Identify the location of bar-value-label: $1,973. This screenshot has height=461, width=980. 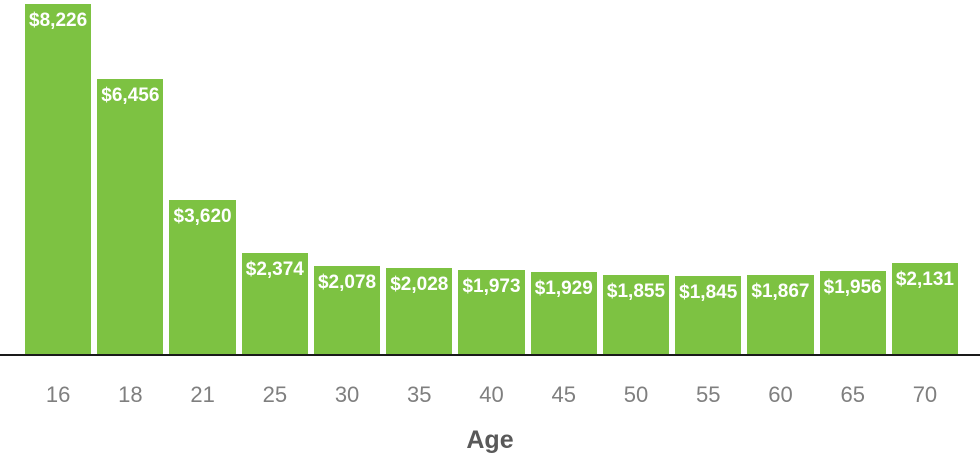
(491, 287).